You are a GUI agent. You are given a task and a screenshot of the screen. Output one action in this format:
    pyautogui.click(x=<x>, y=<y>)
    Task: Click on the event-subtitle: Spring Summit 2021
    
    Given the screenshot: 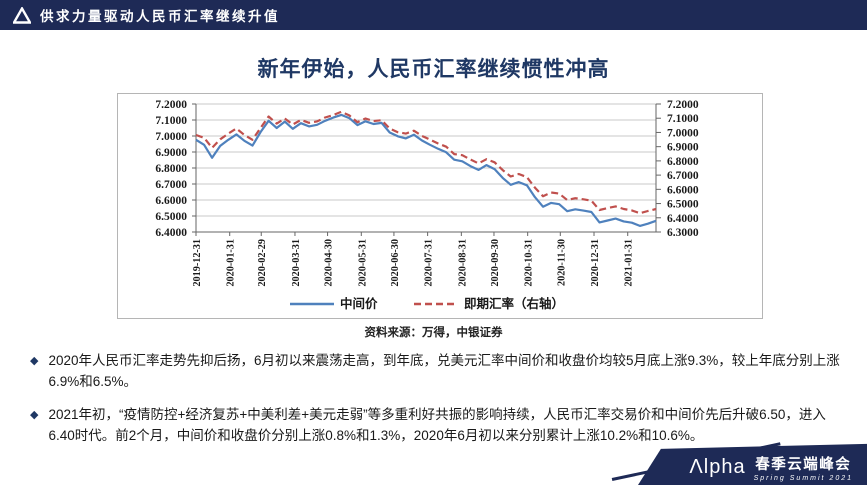 What is the action you would take?
    pyautogui.click(x=803, y=478)
    